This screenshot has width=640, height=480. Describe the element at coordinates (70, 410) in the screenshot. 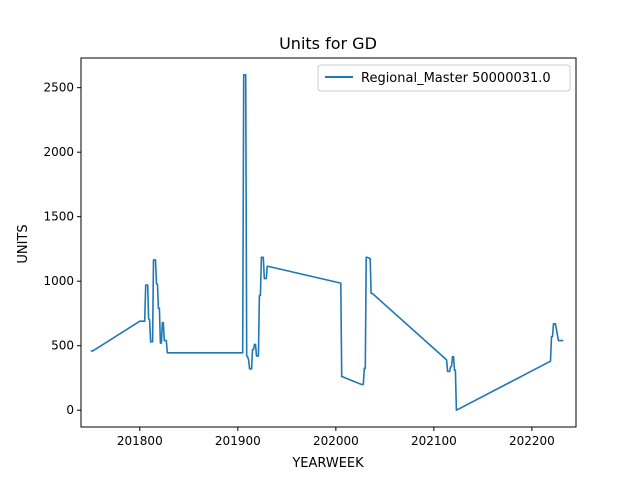

I see `y-tick-label: 0` at that location.